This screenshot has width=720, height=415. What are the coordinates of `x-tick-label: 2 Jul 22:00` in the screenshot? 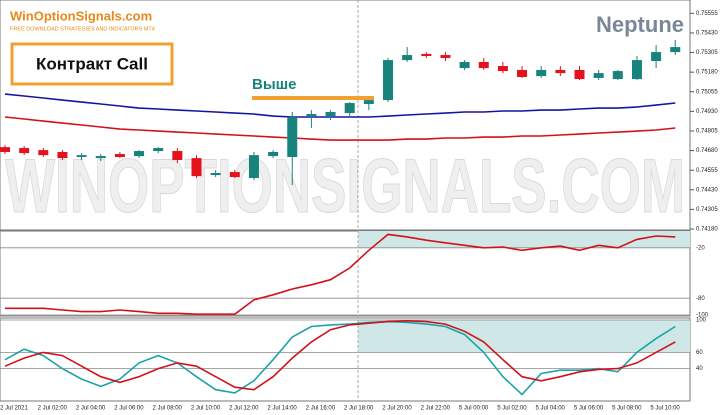 It's located at (436, 409).